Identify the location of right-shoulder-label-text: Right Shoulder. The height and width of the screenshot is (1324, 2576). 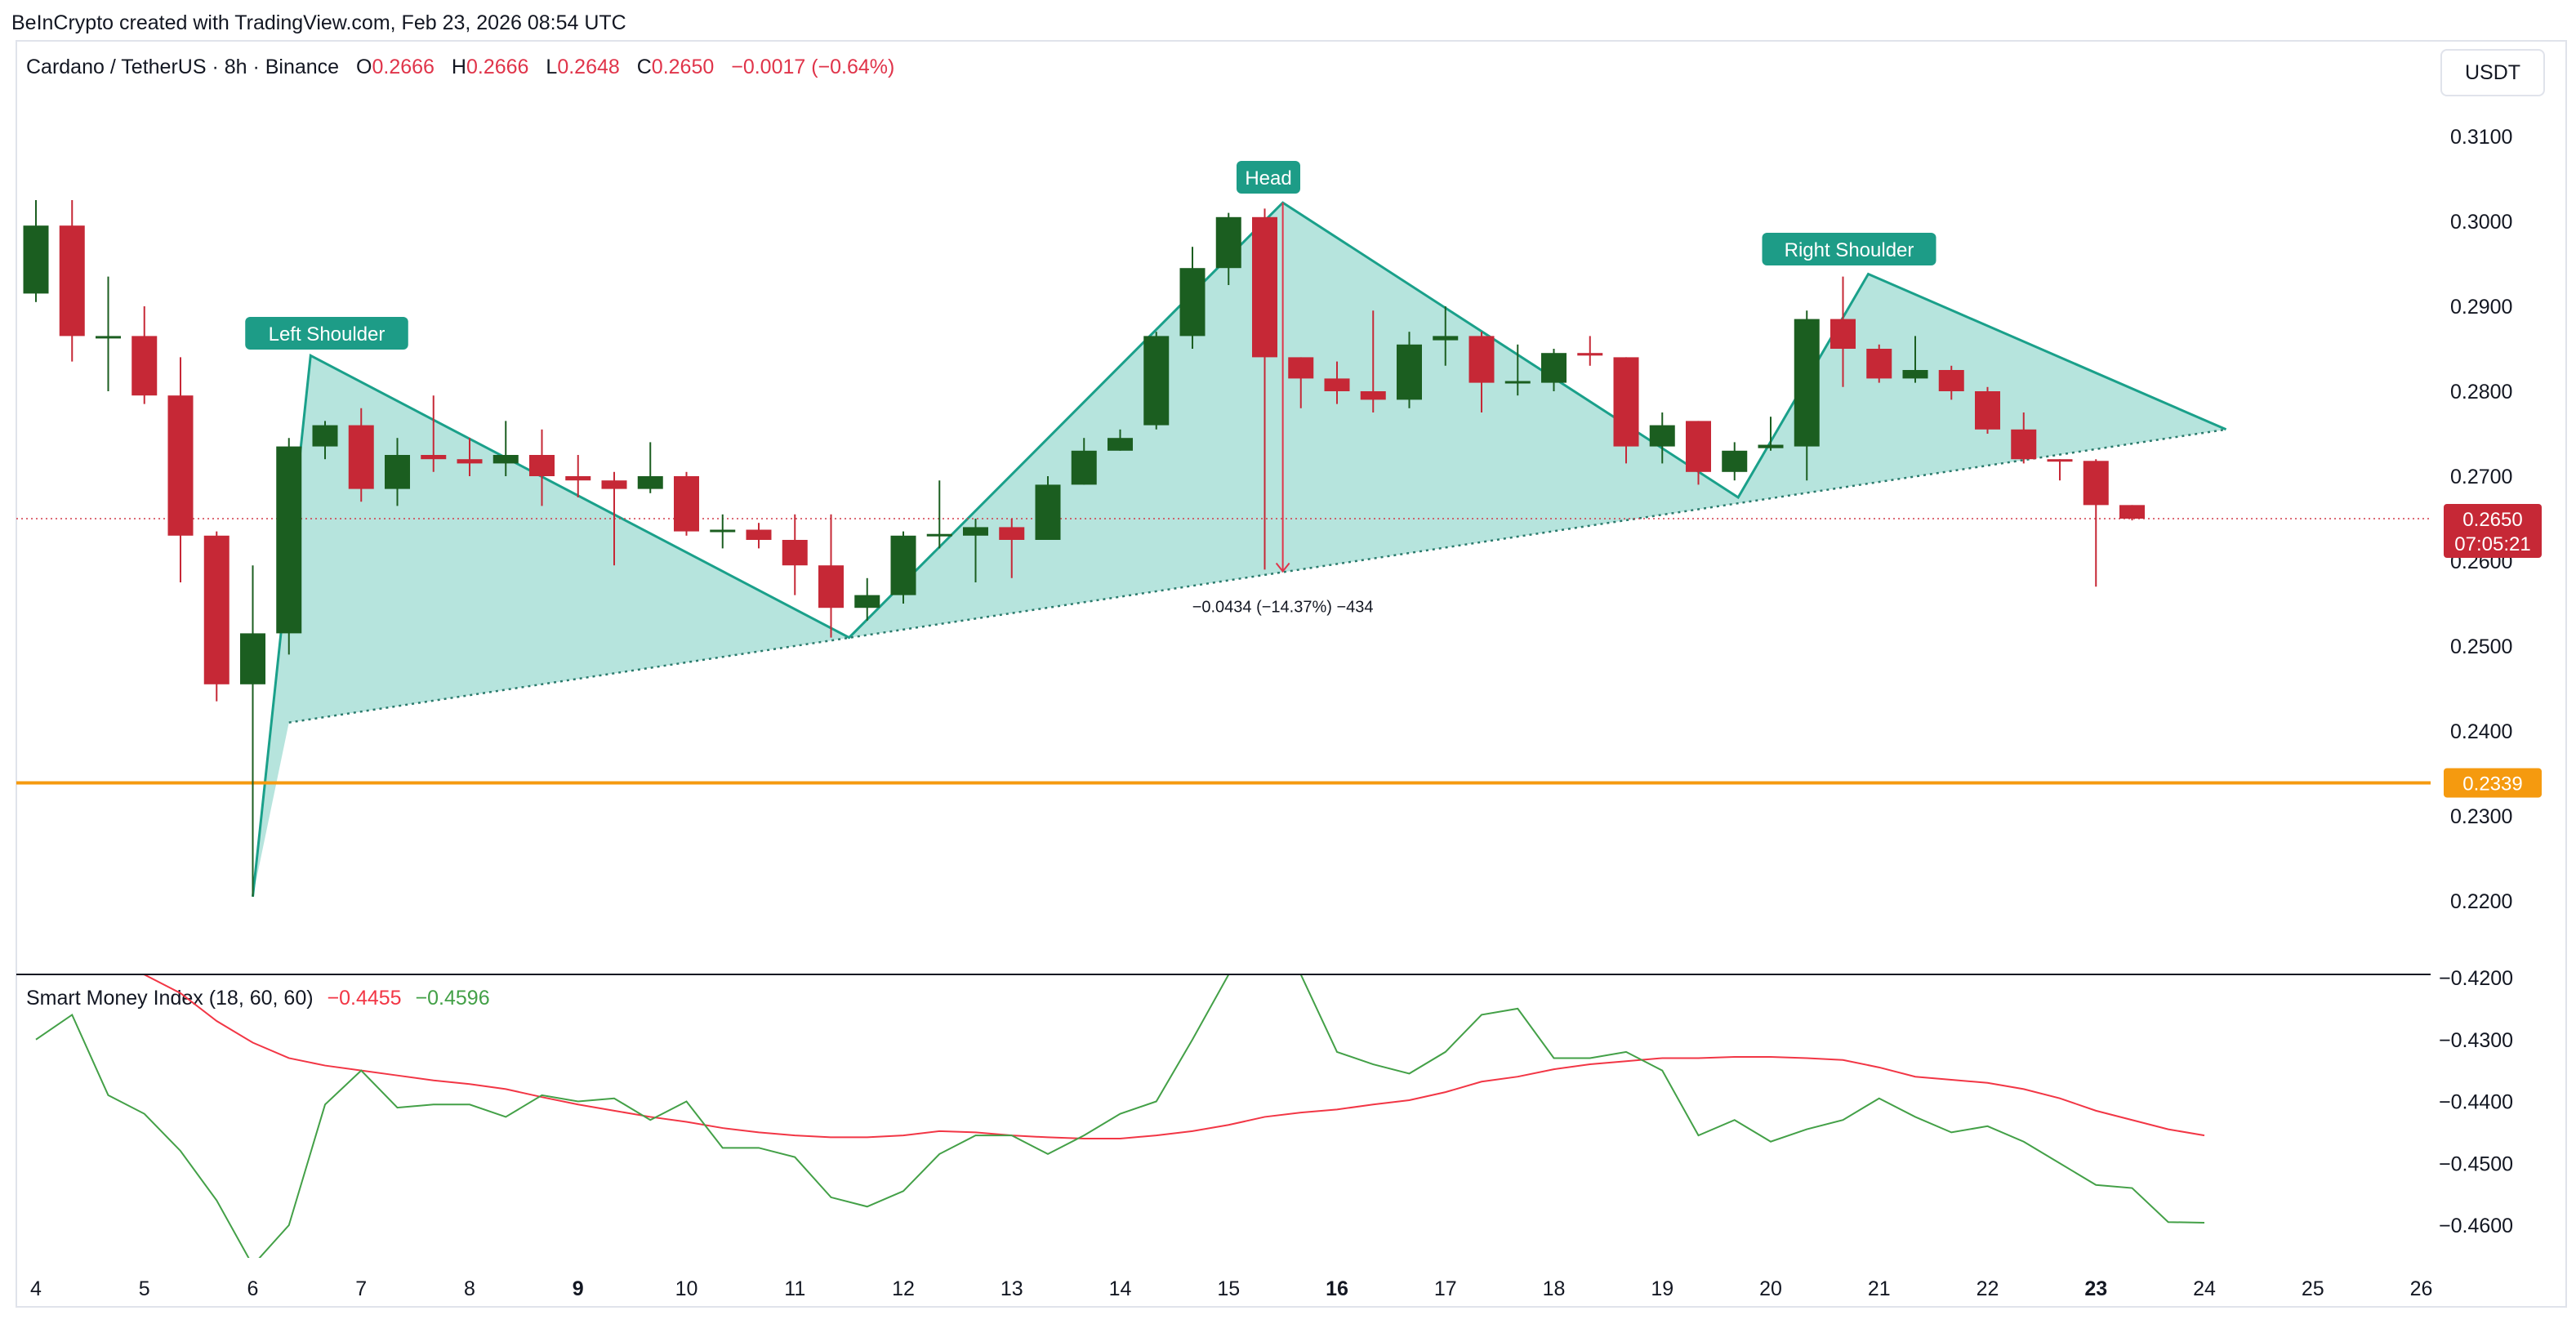
(1849, 250).